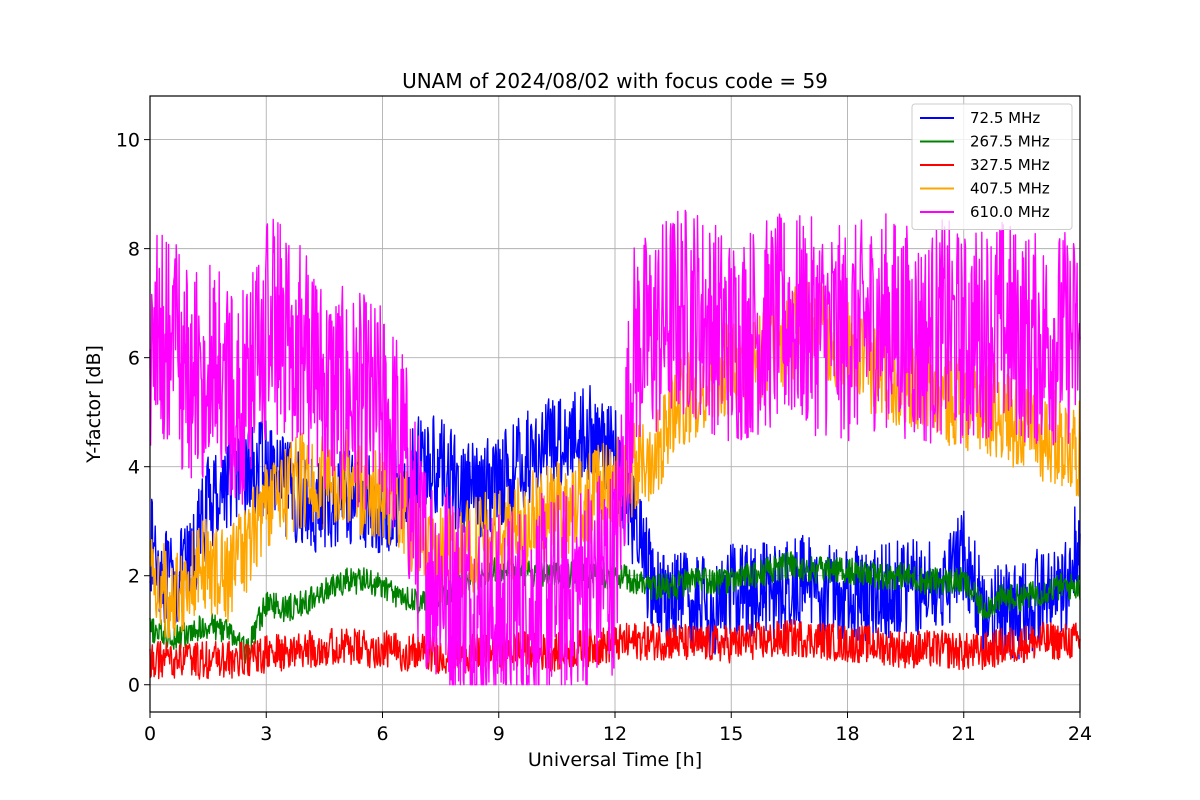 This screenshot has width=1200, height=800. Describe the element at coordinates (150, 734) in the screenshot. I see `x-tick-label: 0` at that location.